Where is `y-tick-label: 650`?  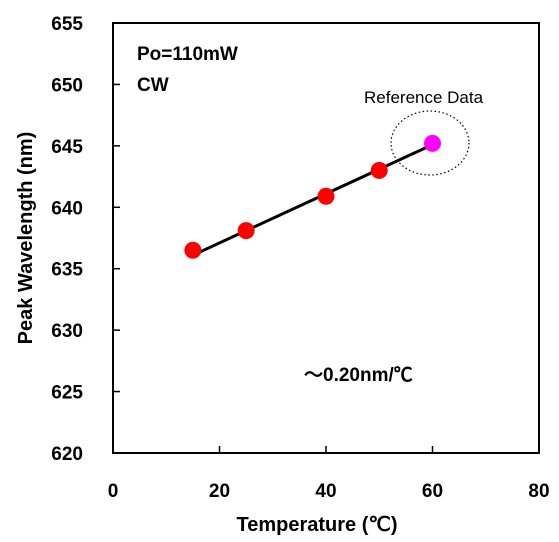
y-tick-label: 650 is located at coordinates (67, 85).